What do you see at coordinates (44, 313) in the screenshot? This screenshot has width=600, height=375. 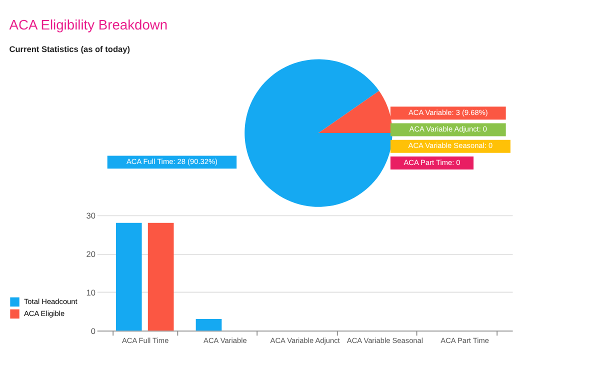 I see `legend-label: ACA Eligible` at bounding box center [44, 313].